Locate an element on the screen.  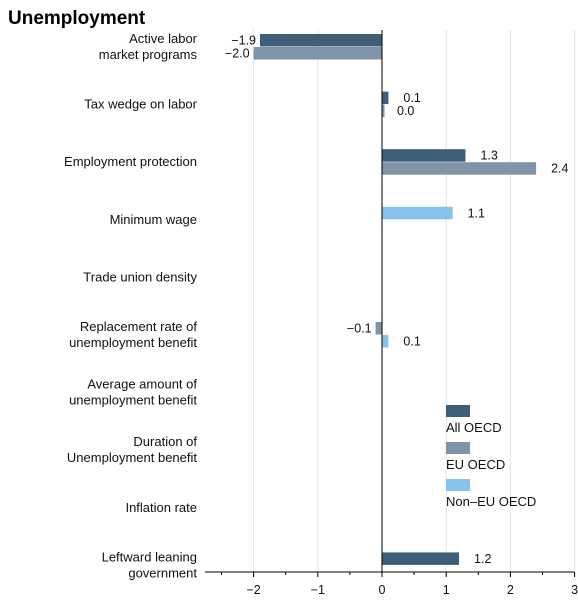
x-tick-label: 3 is located at coordinates (574, 590).